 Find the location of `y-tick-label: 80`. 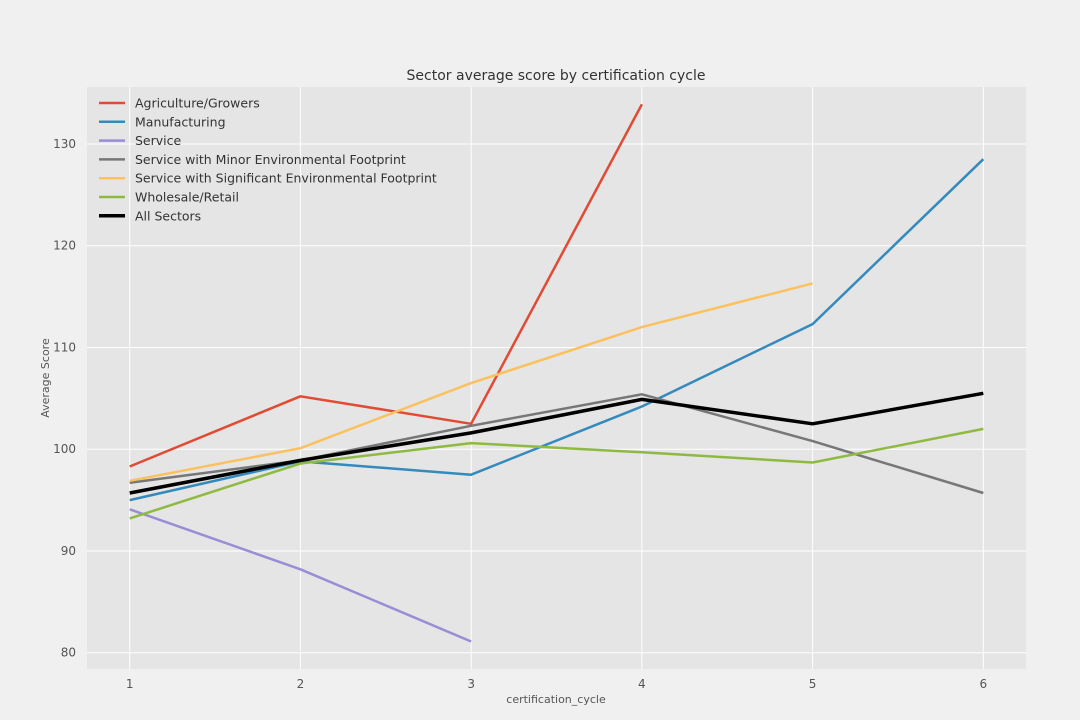

y-tick-label: 80 is located at coordinates (68, 653).